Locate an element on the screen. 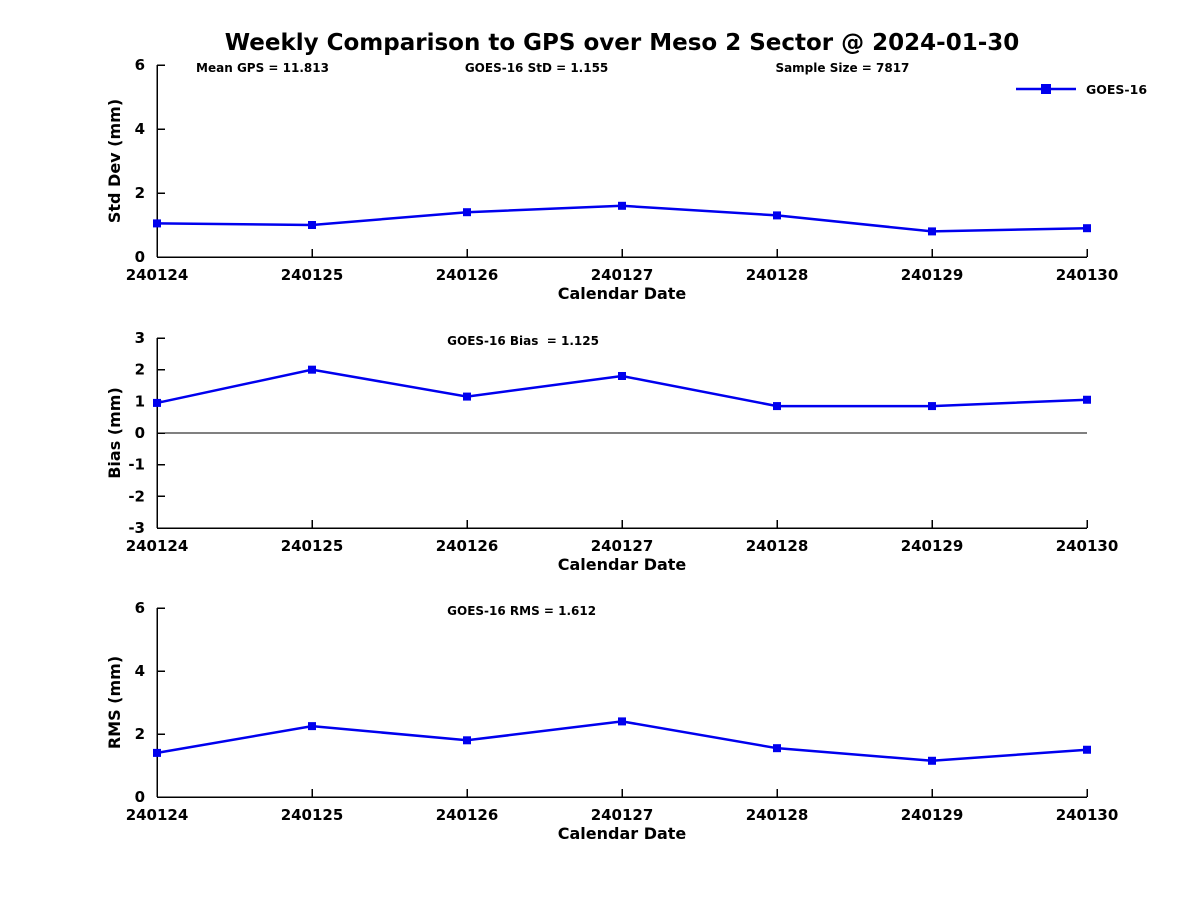  y-tick-label: -1 is located at coordinates (136, 465).